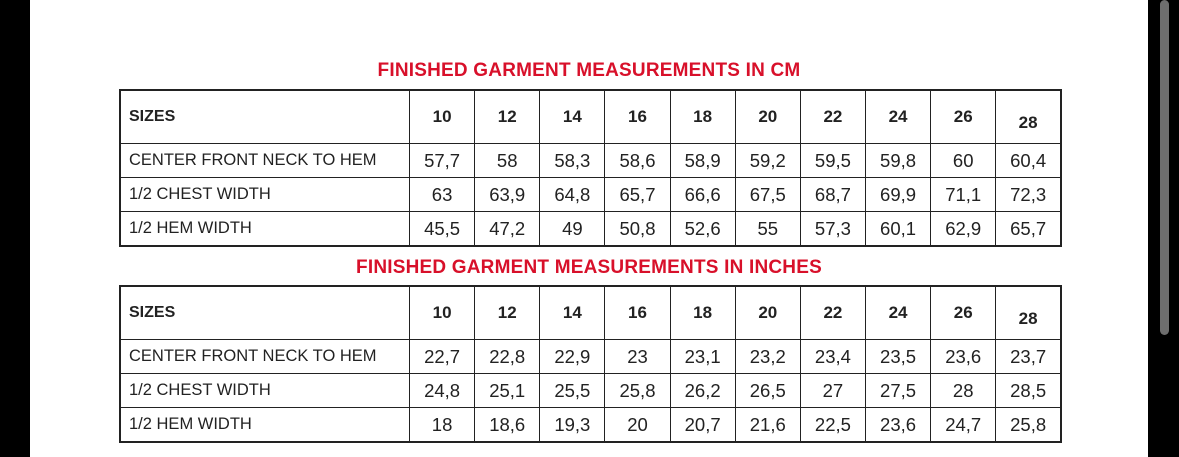 Image resolution: width=1179 pixels, height=457 pixels. Describe the element at coordinates (572, 390) in the screenshot. I see `measurement-cell: 25,5` at that location.